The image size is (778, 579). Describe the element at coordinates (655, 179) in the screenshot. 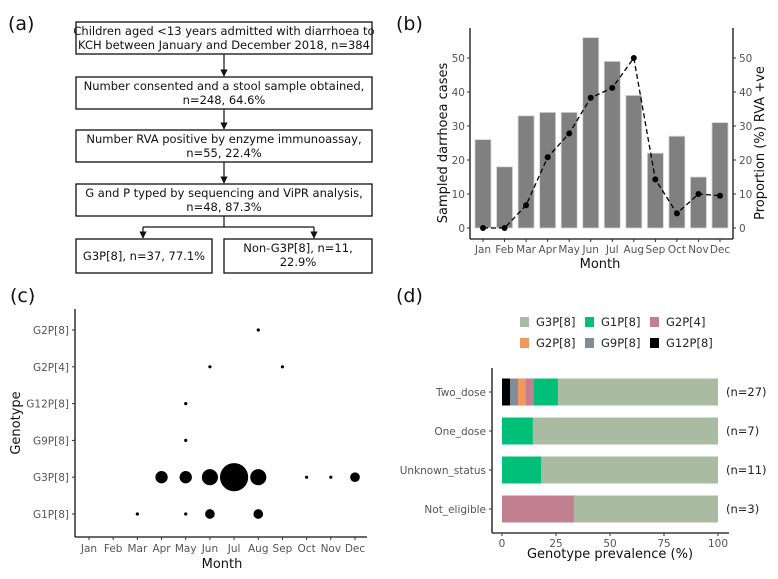

I see `rva-point-Sep` at that location.